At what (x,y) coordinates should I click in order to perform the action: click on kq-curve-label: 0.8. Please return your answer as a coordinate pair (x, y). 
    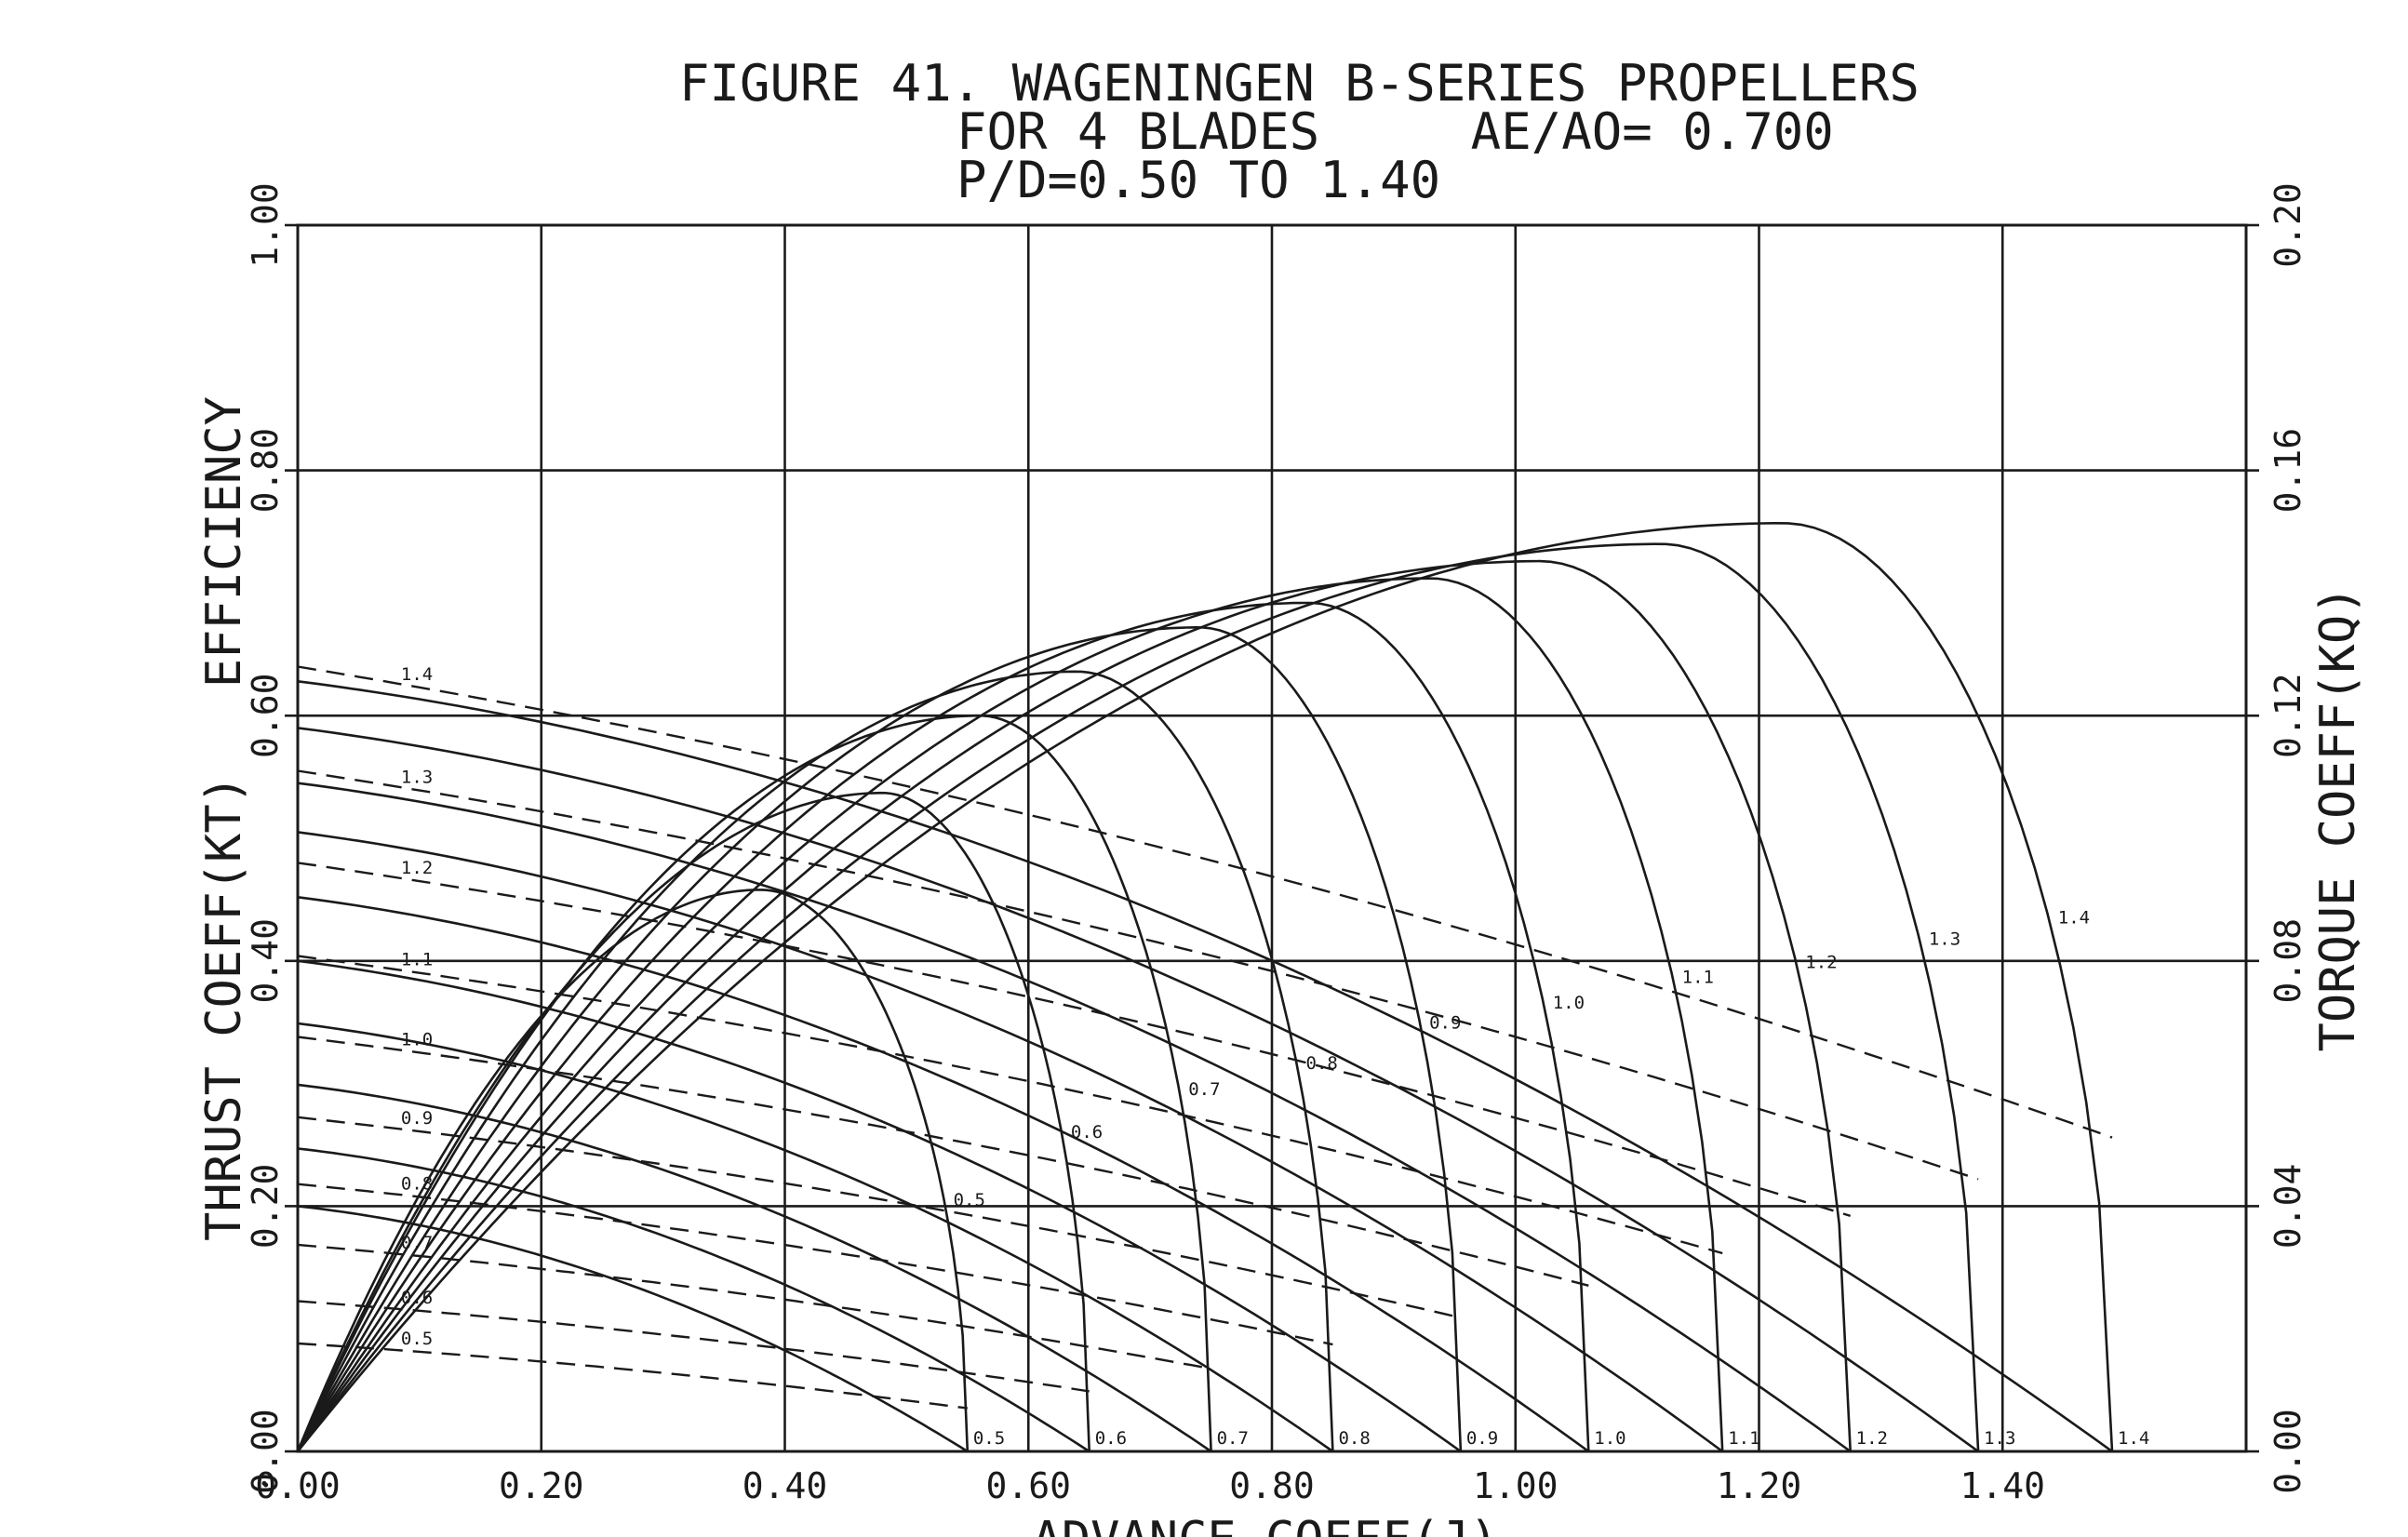
    Looking at the image, I should click on (417, 1183).